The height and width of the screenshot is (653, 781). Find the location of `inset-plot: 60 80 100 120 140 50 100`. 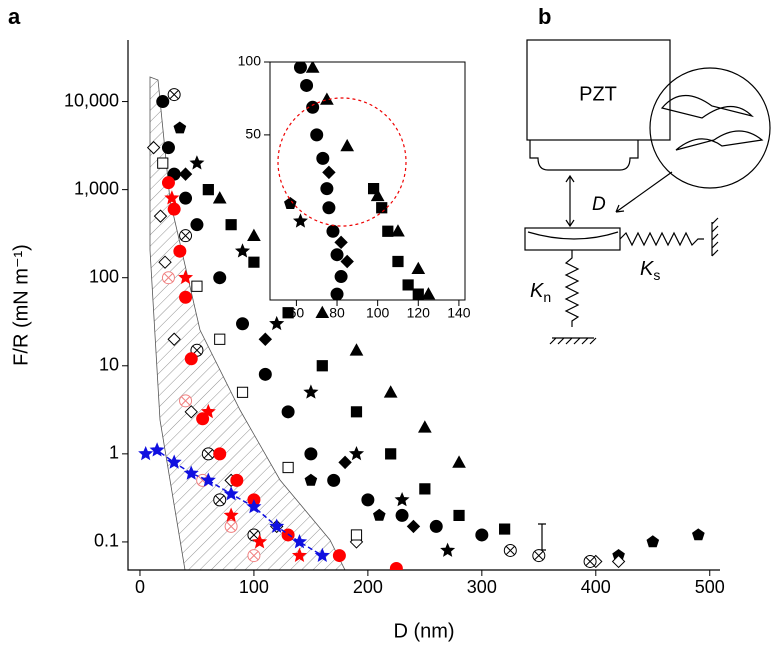

inset-plot: 60 80 100 120 140 50 100 is located at coordinates (354, 187).